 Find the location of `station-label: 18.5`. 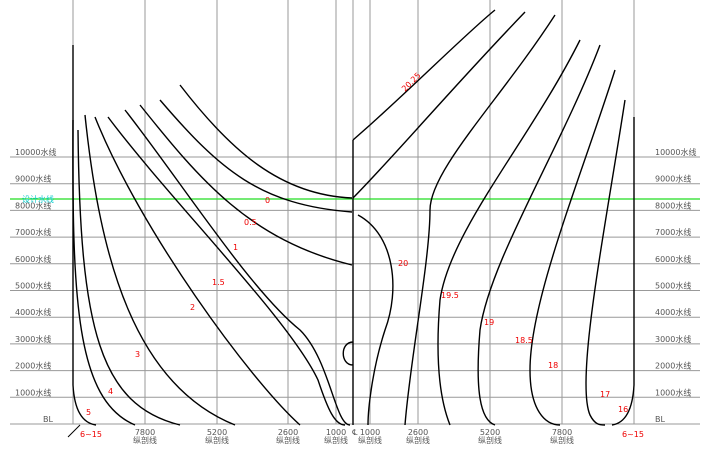

station-label: 18.5 is located at coordinates (524, 340).